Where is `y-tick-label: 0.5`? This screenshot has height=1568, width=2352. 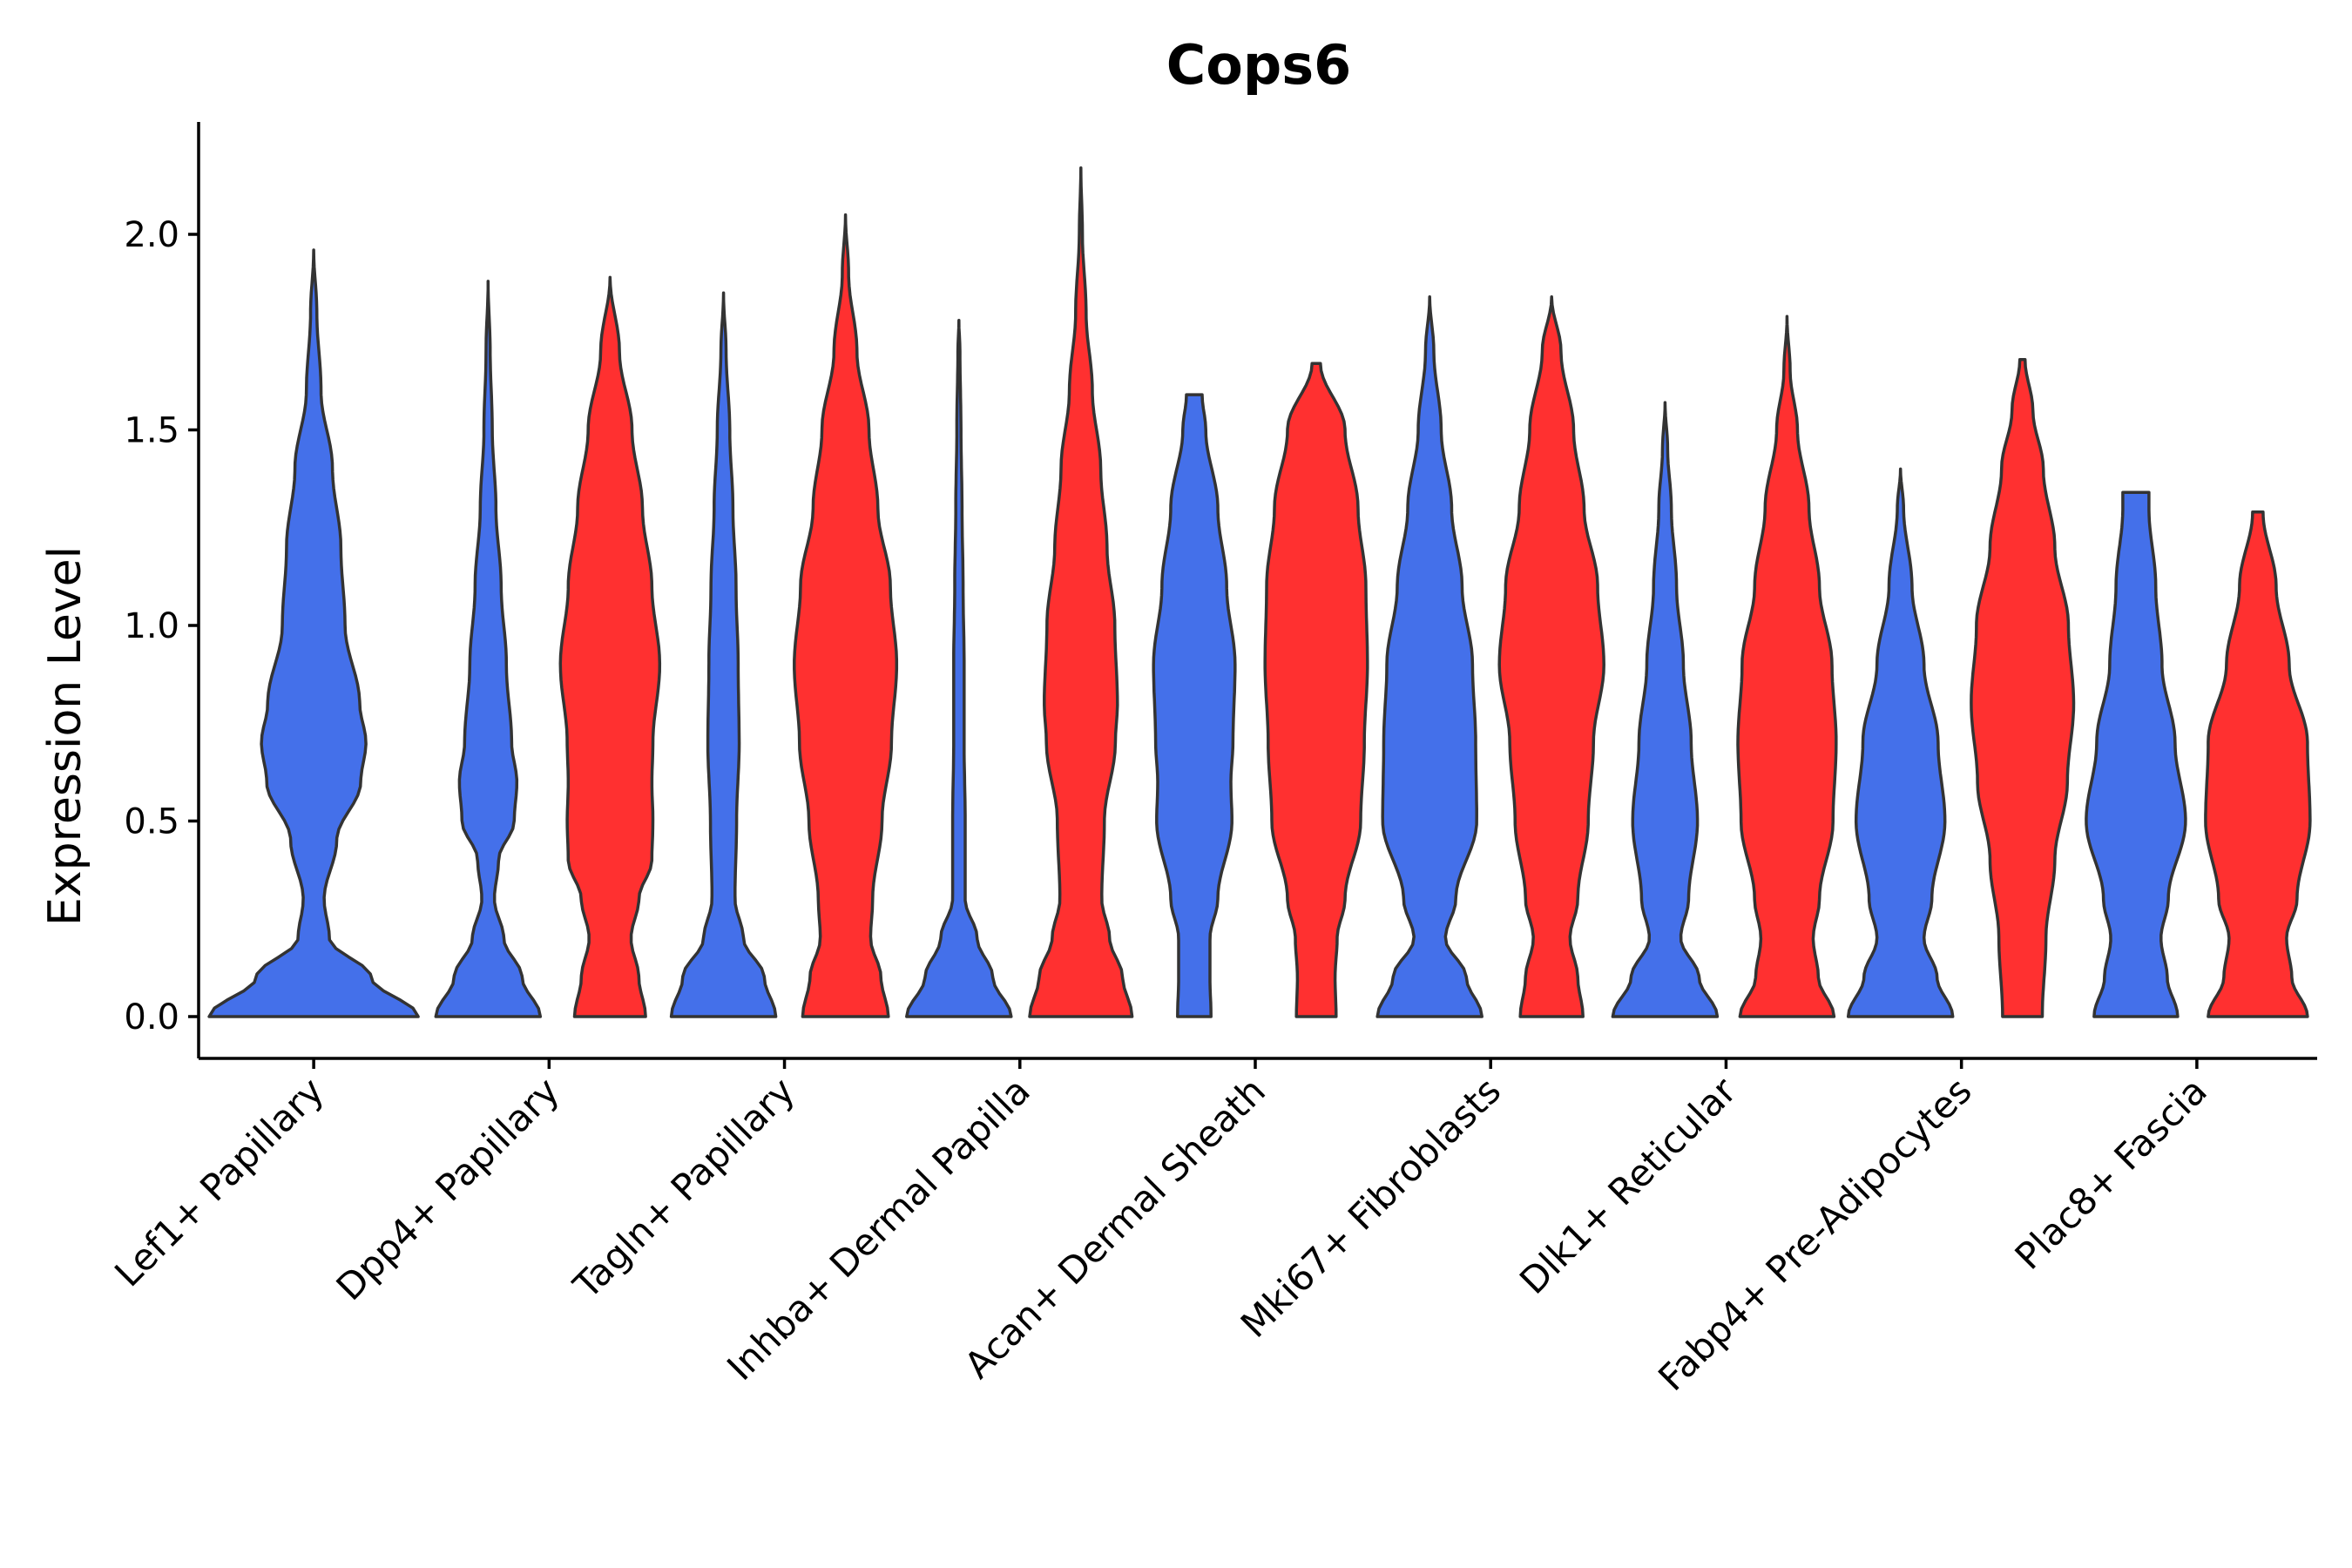
y-tick-label: 0.5 is located at coordinates (151, 822).